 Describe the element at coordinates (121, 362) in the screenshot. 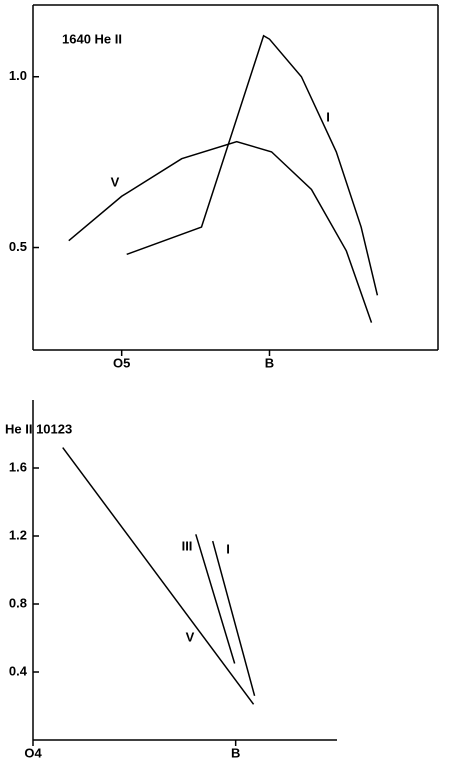

I see `x-tick-label: O5` at that location.